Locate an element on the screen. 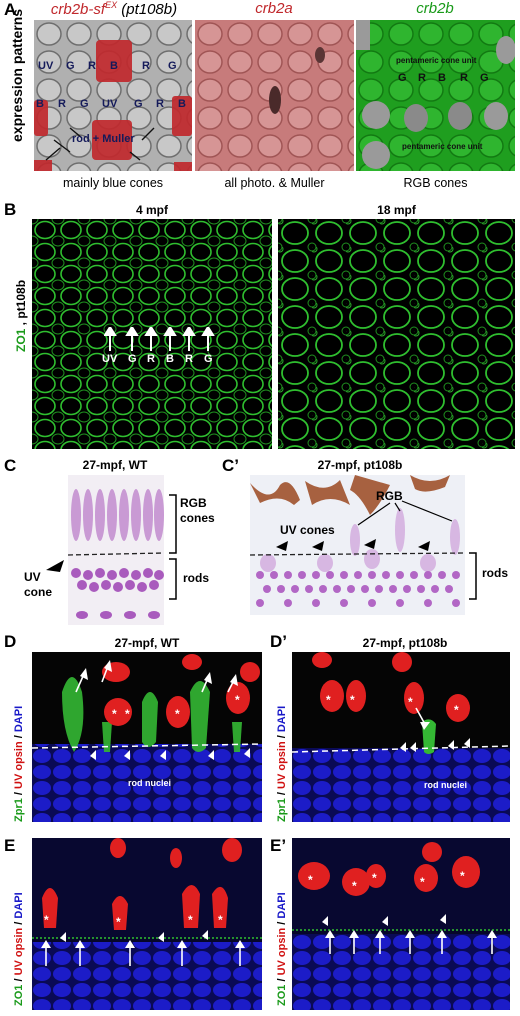 The image size is (520, 1016). panel-letter-a: A is located at coordinates (10, 9).